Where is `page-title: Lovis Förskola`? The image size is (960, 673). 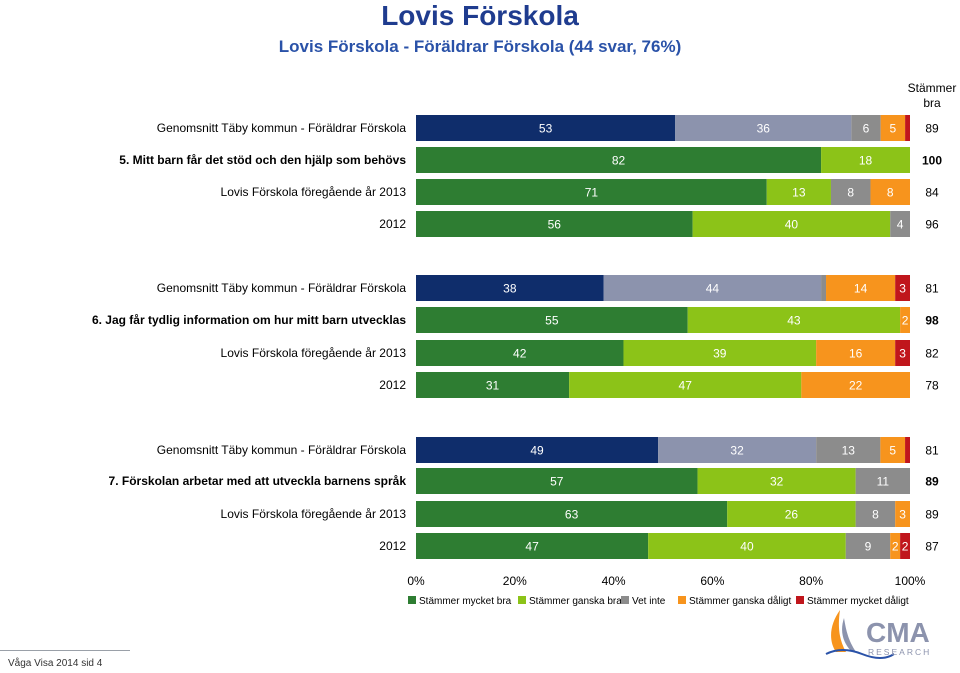
page-title: Lovis Förskola is located at coordinates (480, 15).